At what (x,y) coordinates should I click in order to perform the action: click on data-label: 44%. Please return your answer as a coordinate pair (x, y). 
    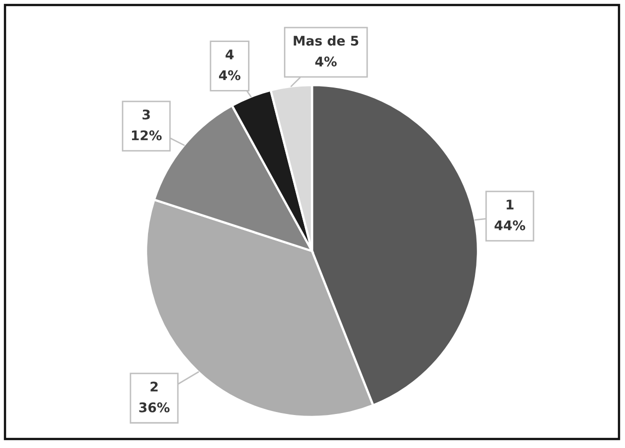
    Looking at the image, I should click on (510, 225).